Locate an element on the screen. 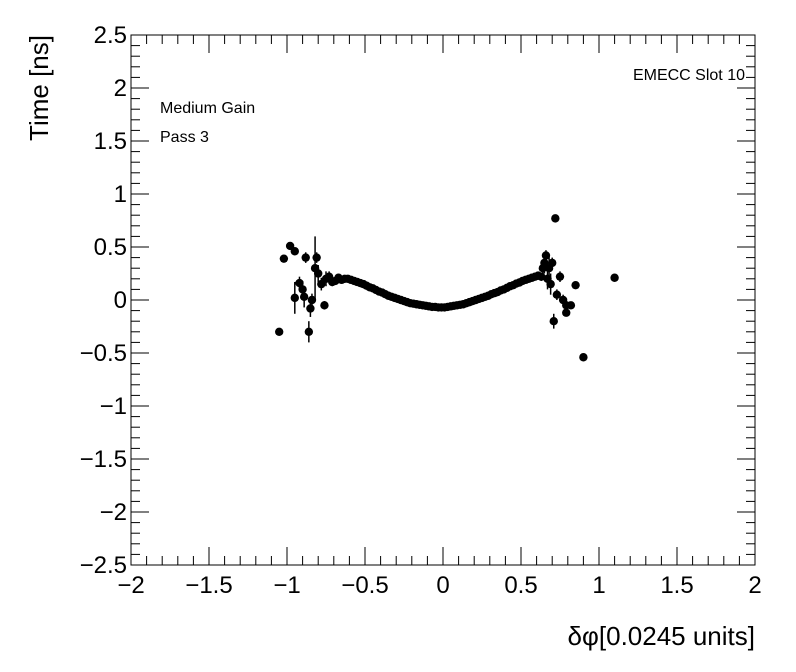  y-tick-labels: −2.5 −2 −1.5 −1 −0.5 0 0.5 1 1.5 2 2.5 is located at coordinates (103, 300).